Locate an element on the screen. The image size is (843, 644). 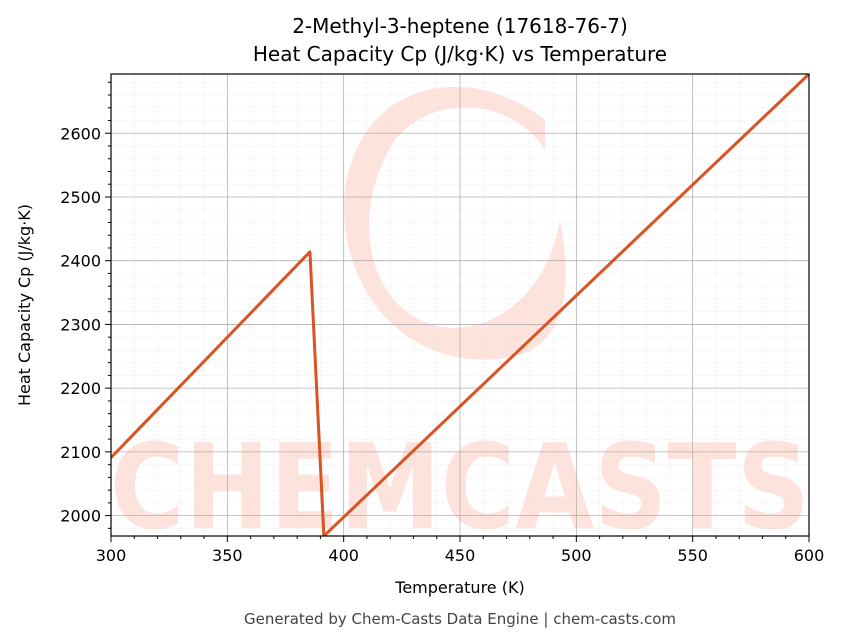
x-tick-label: 300 is located at coordinates (111, 555).